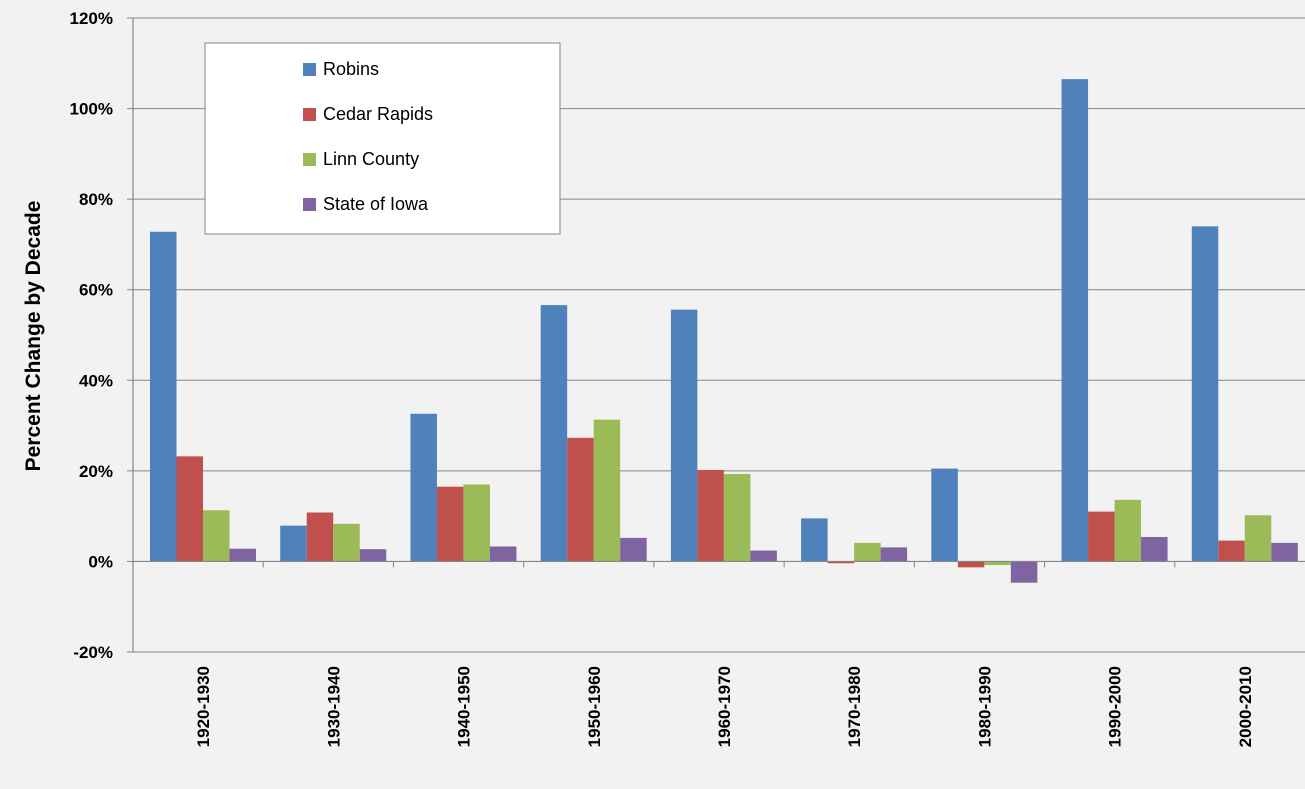 The width and height of the screenshot is (1305, 789). I want to click on legend-box, so click(382, 138).